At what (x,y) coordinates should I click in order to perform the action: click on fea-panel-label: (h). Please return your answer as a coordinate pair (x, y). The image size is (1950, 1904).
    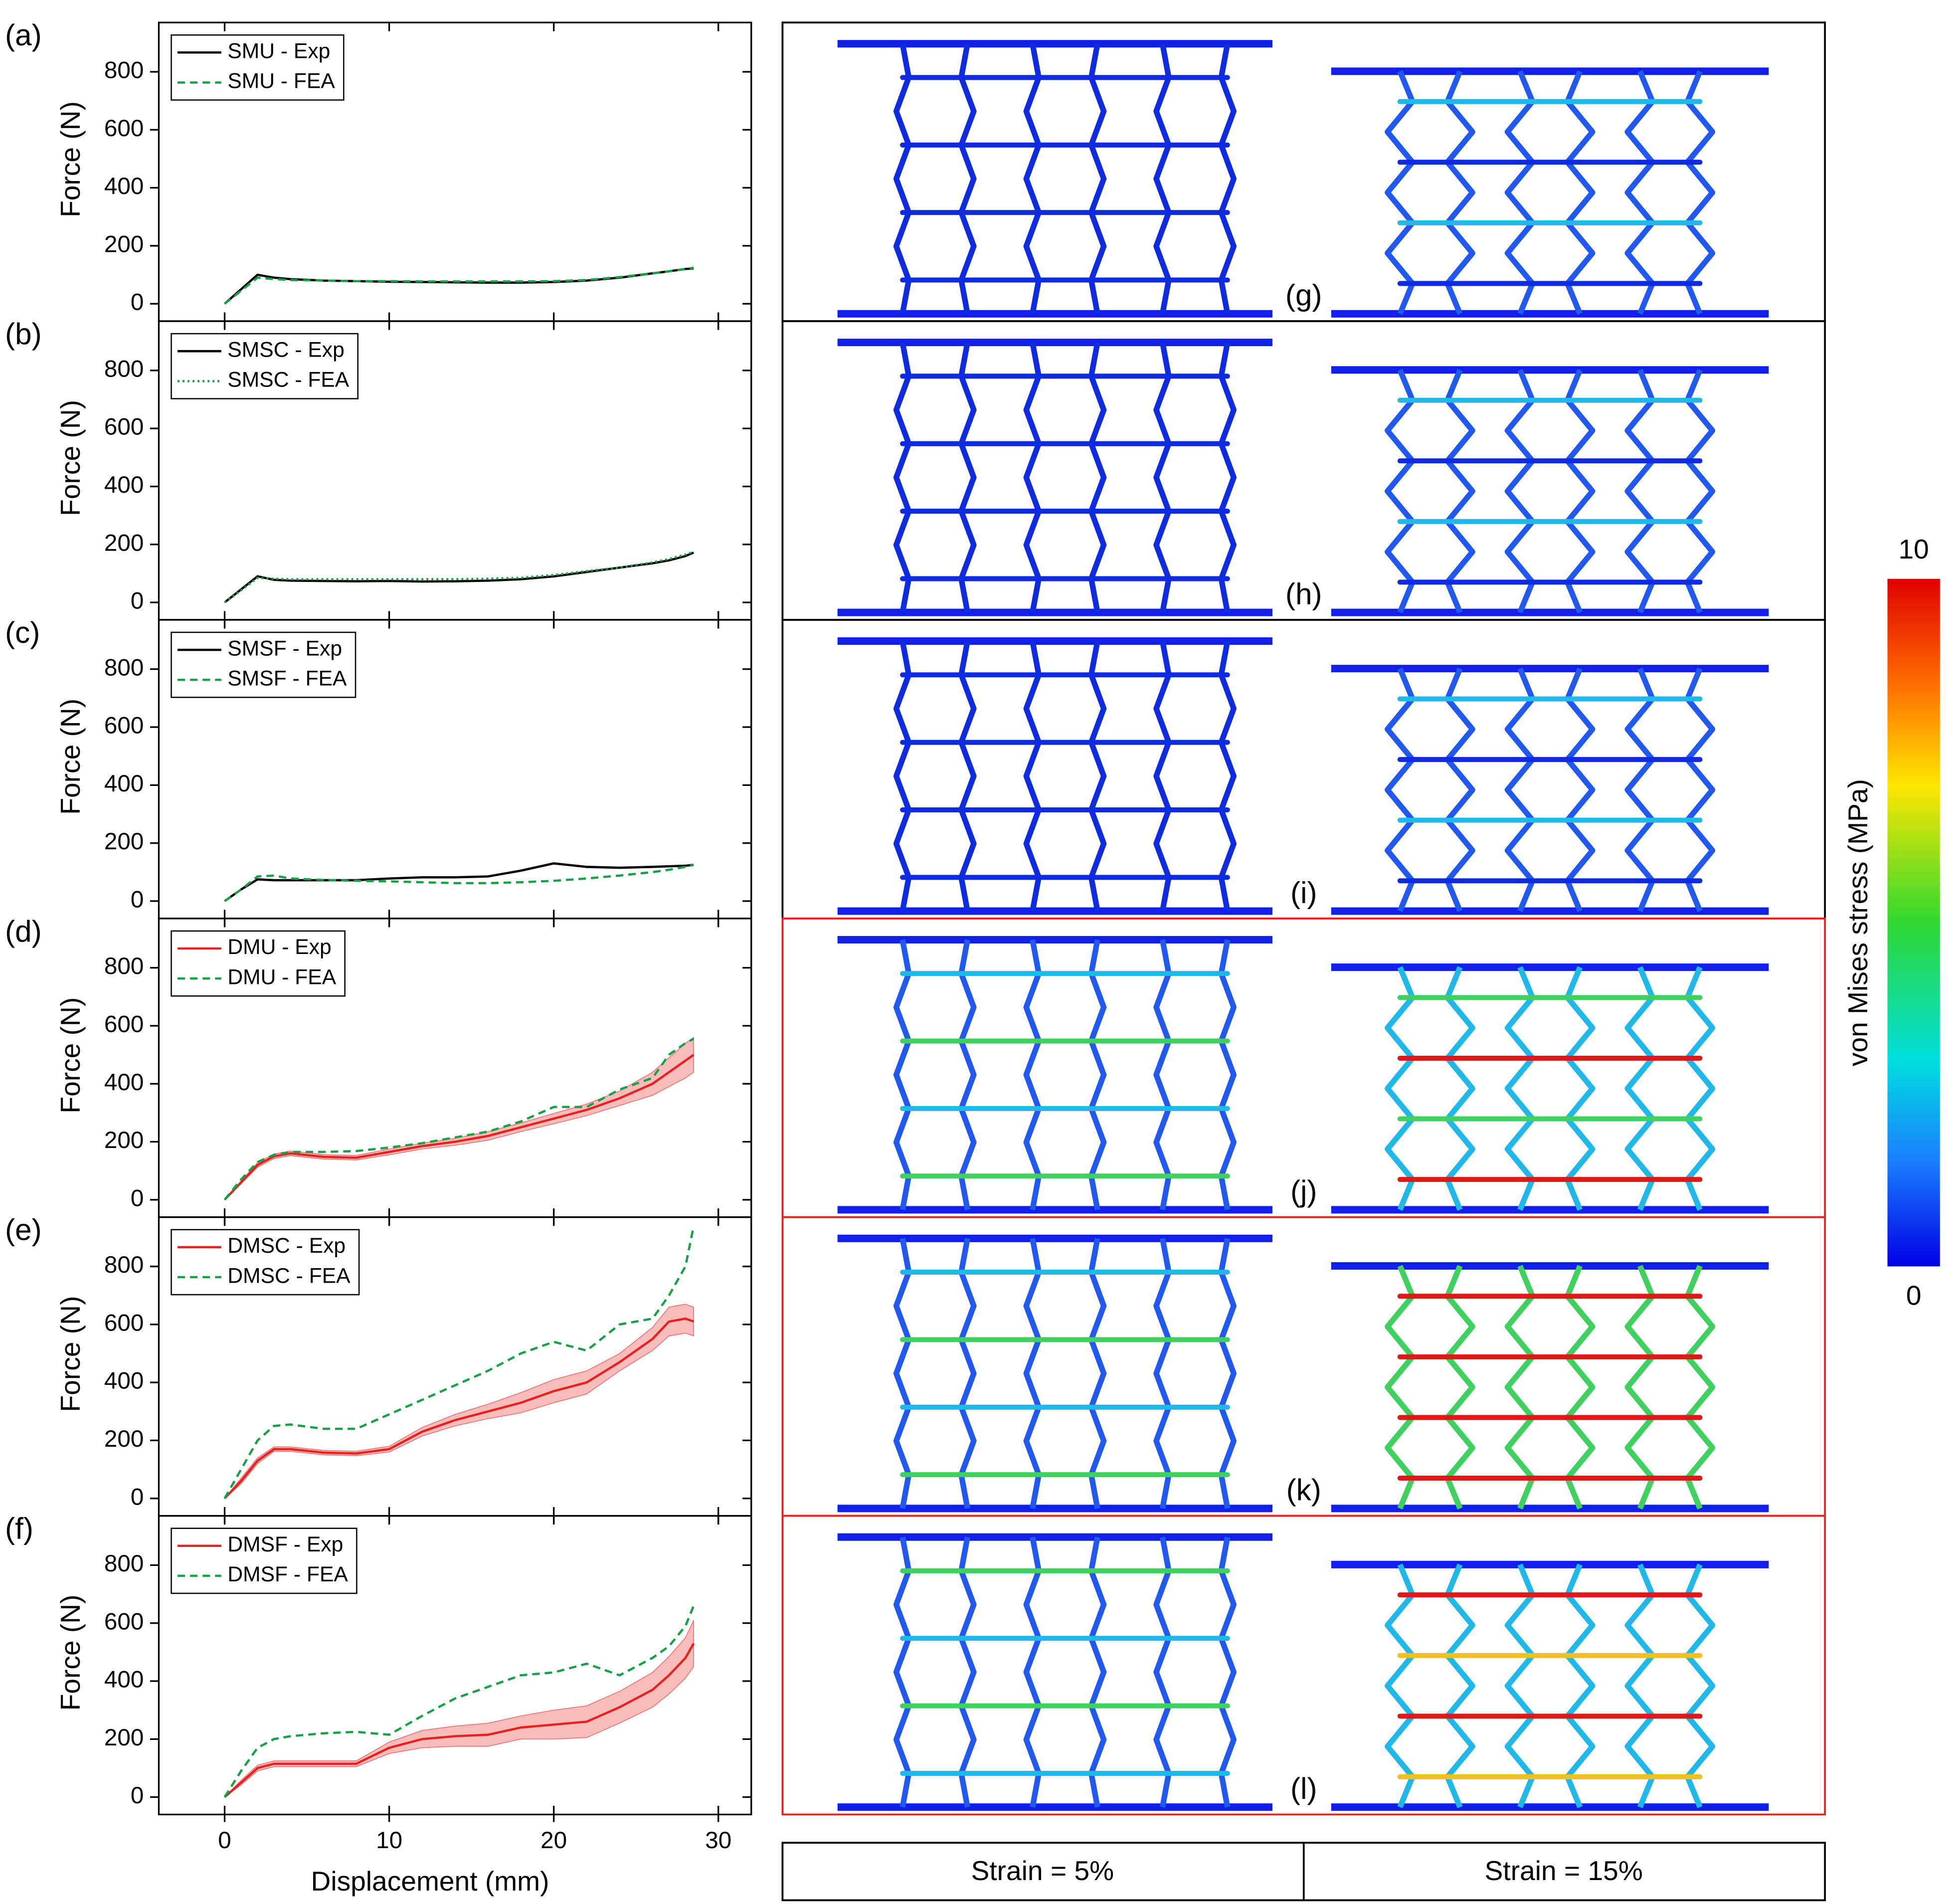
    Looking at the image, I should click on (1303, 593).